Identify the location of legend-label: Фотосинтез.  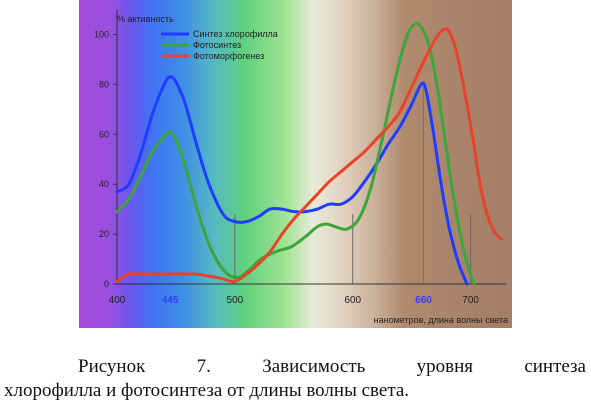
(217, 45).